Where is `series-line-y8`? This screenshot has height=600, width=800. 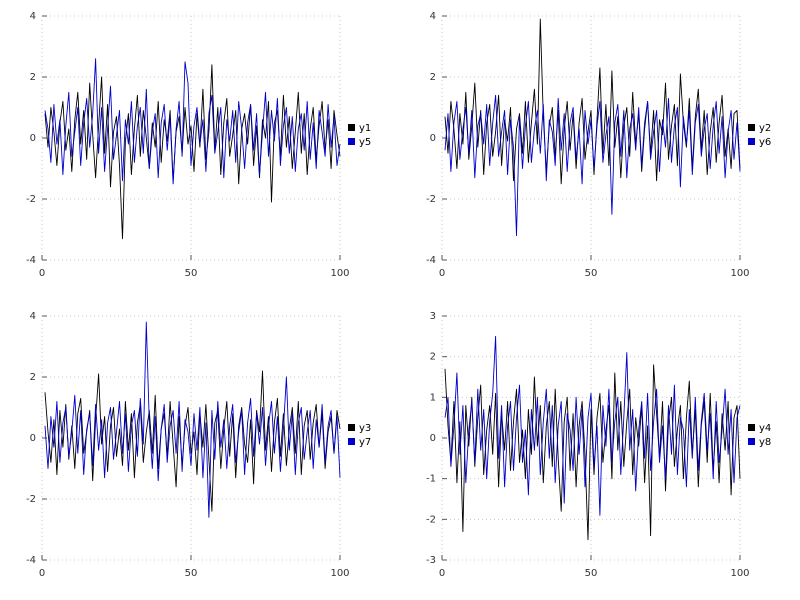 series-line-y8 is located at coordinates (592, 425).